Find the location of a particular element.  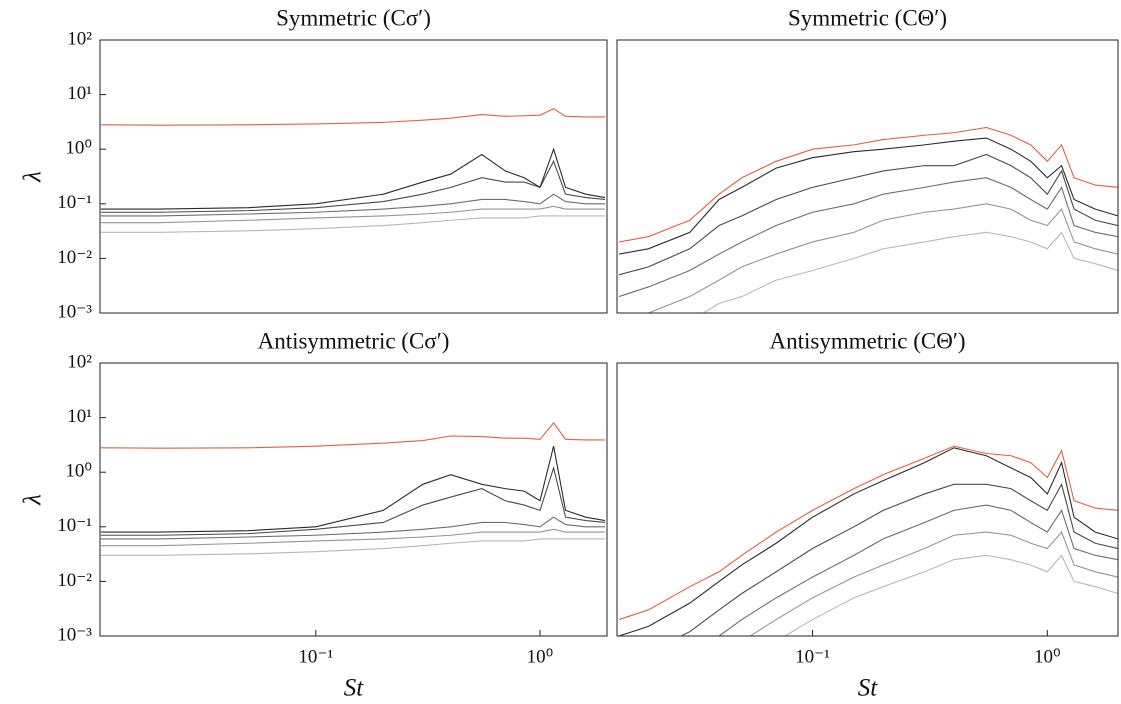

panel-title: Antisymmetric (CΘ′) is located at coordinates (867, 340).